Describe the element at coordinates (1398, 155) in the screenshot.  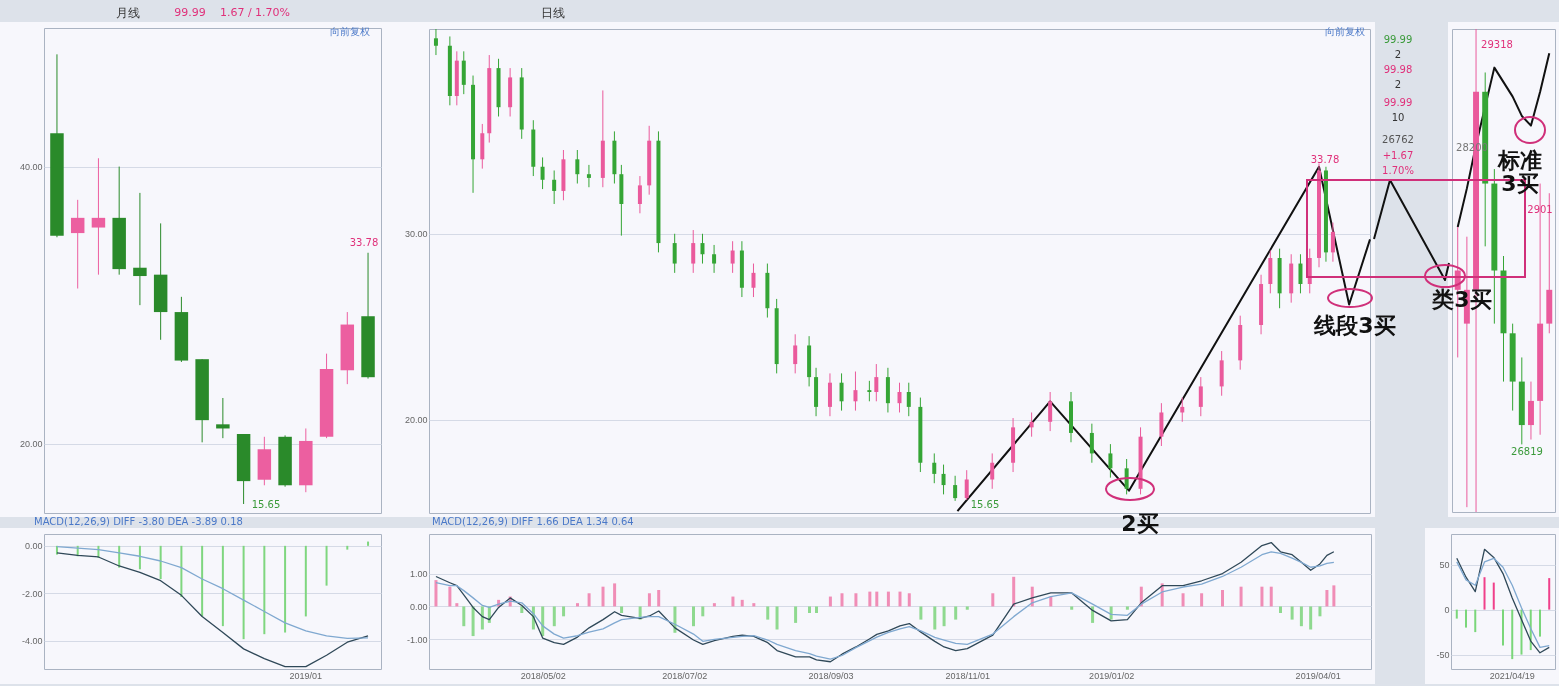
I see `text: +1.67` at that location.